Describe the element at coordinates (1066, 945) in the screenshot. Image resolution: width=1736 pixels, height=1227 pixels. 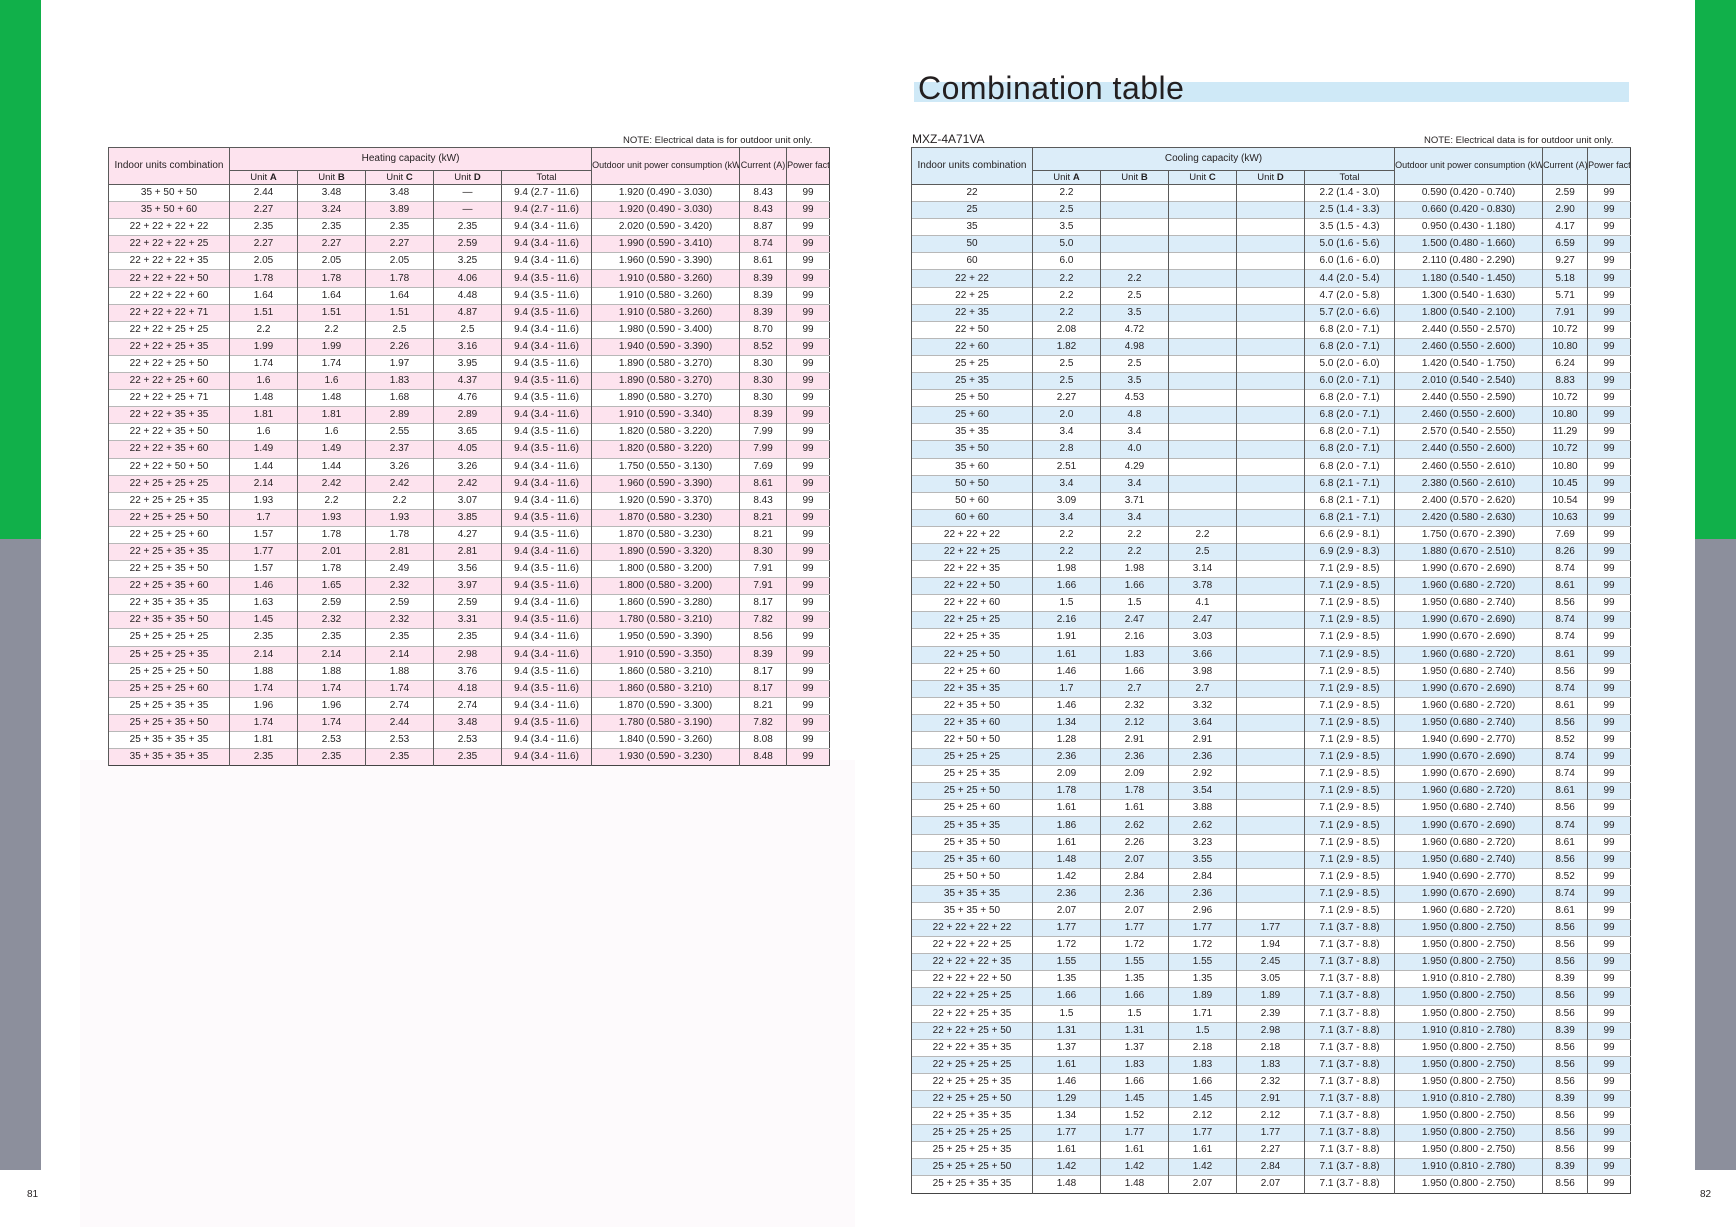
I see `cell-unit-a: 1.72` at that location.